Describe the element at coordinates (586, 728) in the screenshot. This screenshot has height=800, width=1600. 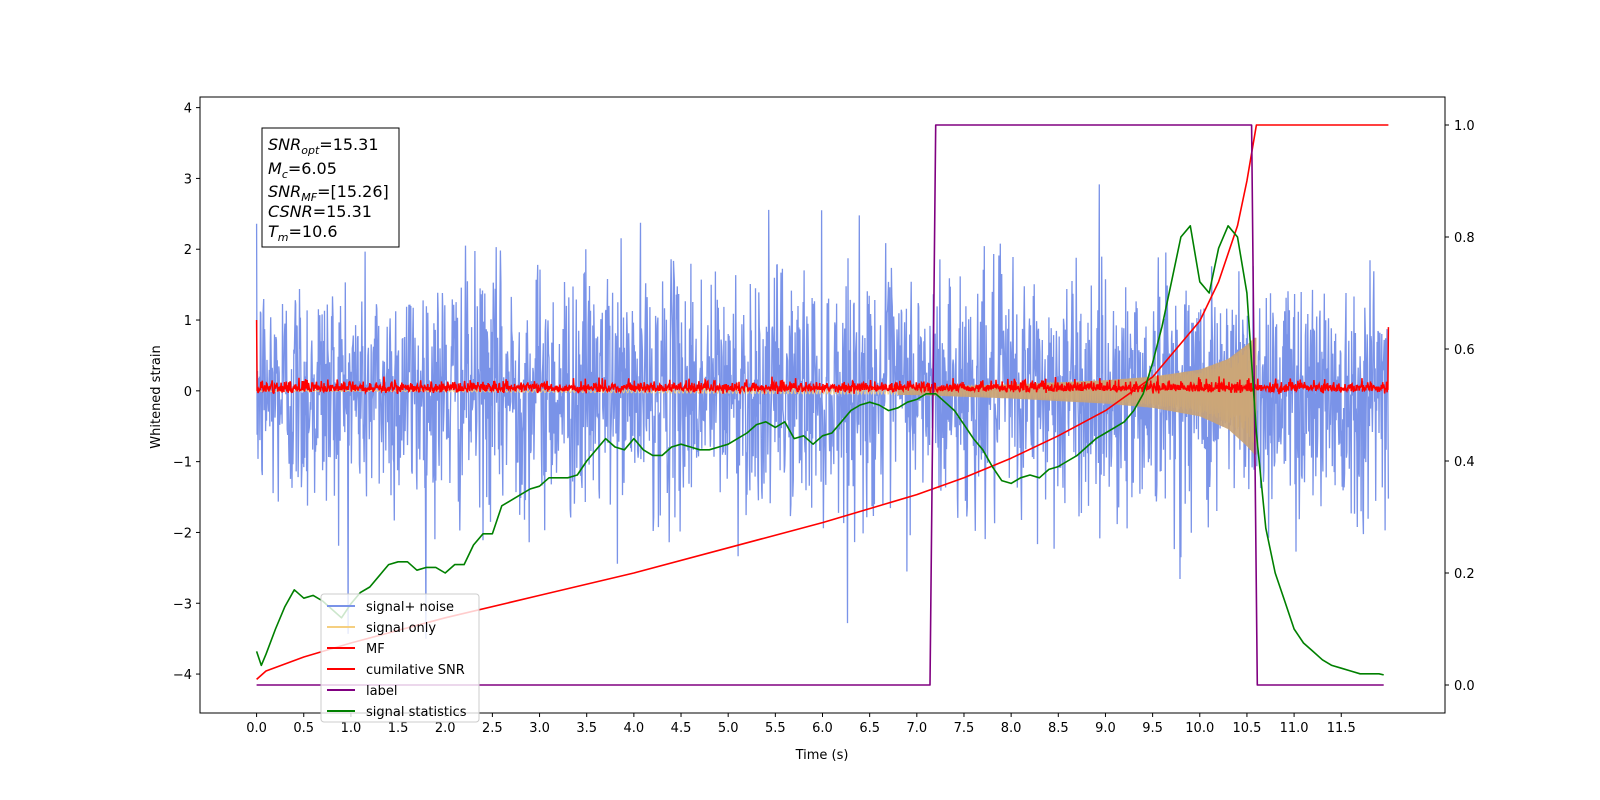
I see `x-tick-label-3.5: 3.5` at that location.